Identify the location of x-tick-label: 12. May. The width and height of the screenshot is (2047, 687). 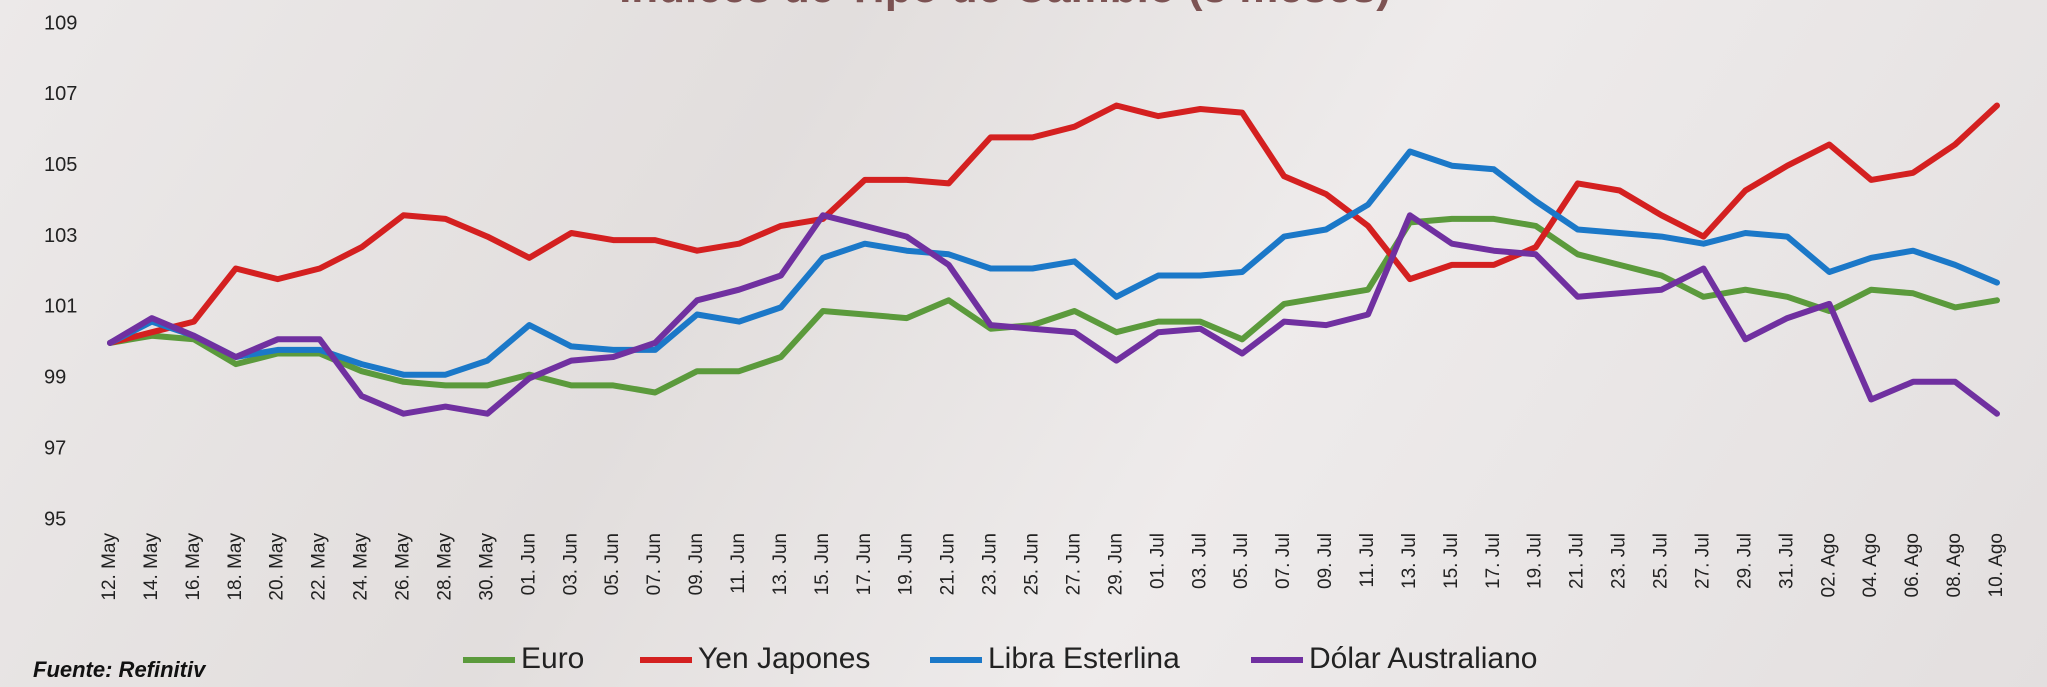
(109, 567).